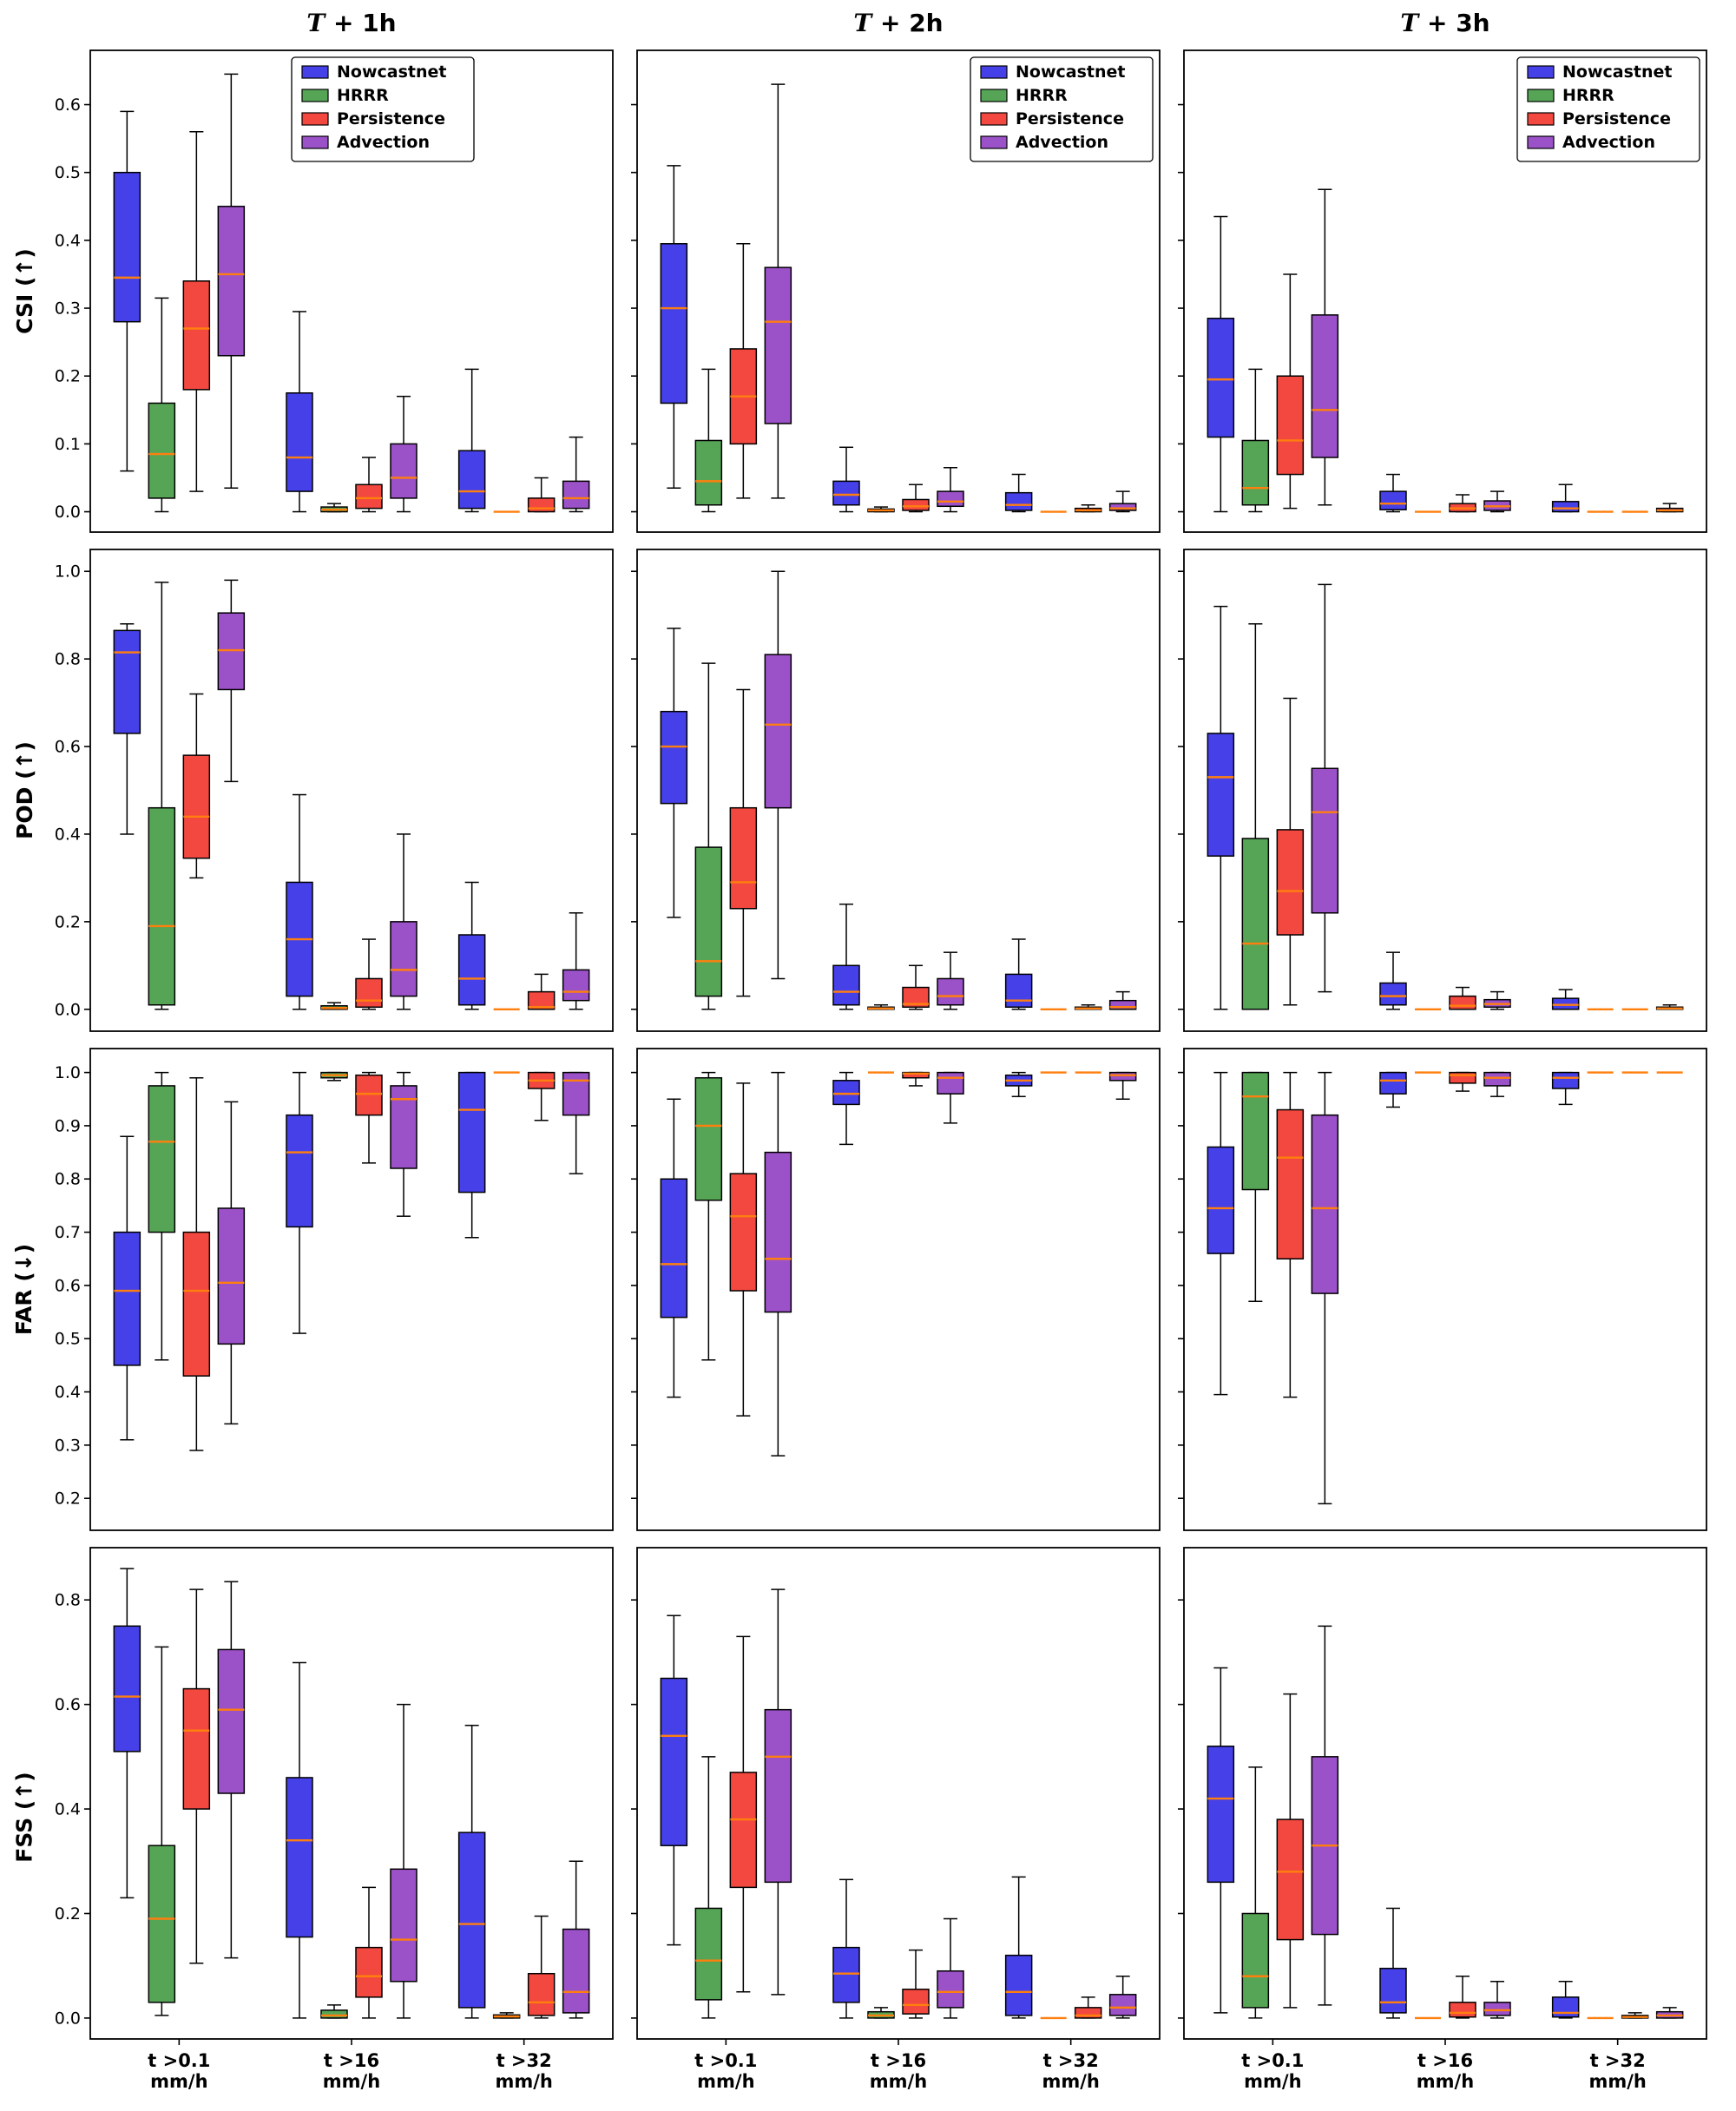  Describe the element at coordinates (315, 72) in the screenshot. I see `legend-swatch-nowcastnet` at that location.